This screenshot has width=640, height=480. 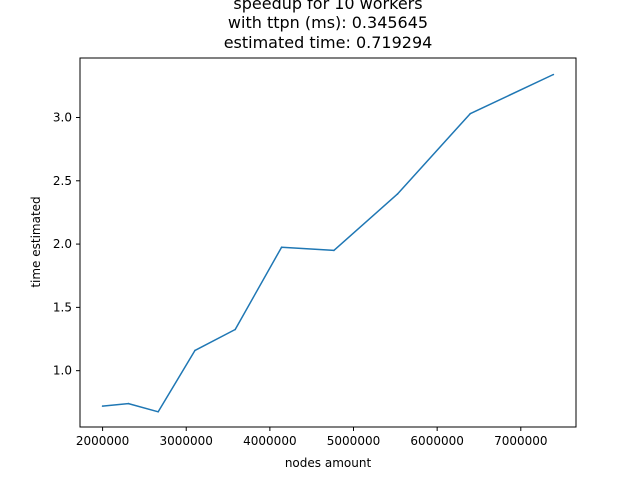 I want to click on x-tick-label: 4000000, so click(x=269, y=441).